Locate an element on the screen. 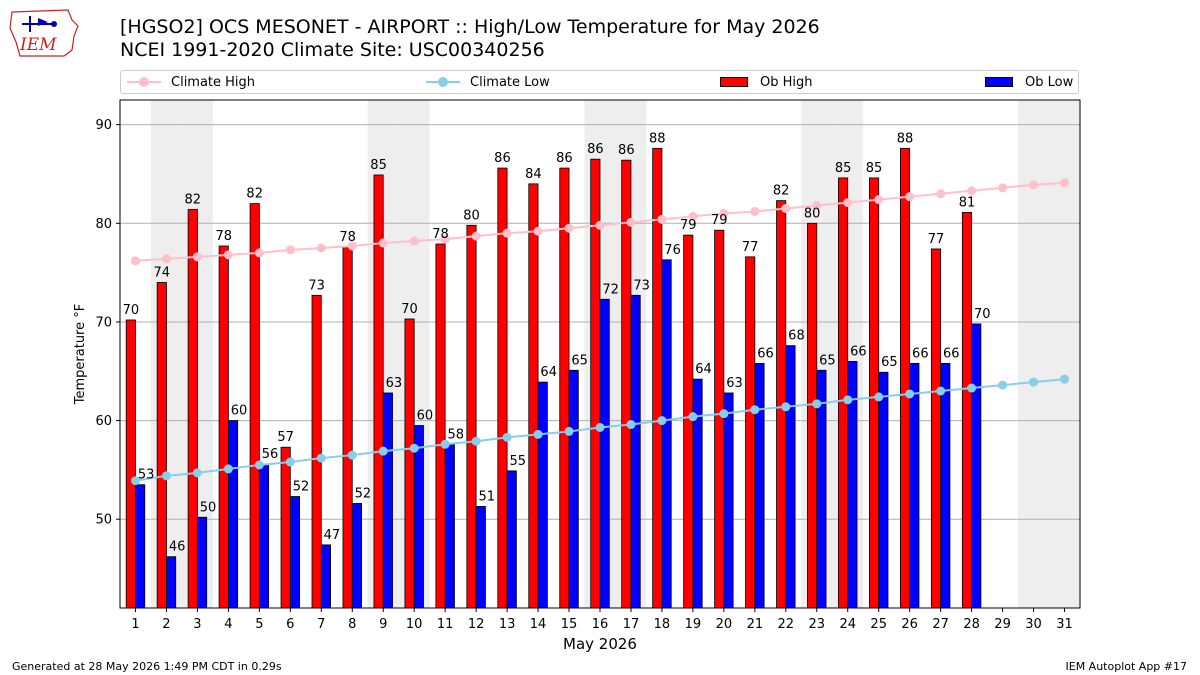 This screenshot has height=675, width=1200. climate-high-swatch is located at coordinates (144, 82).